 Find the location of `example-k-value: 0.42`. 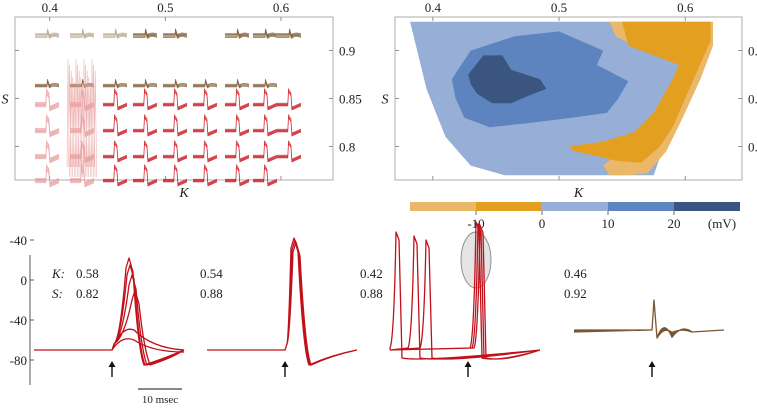

example-k-value: 0.42 is located at coordinates (371, 273).